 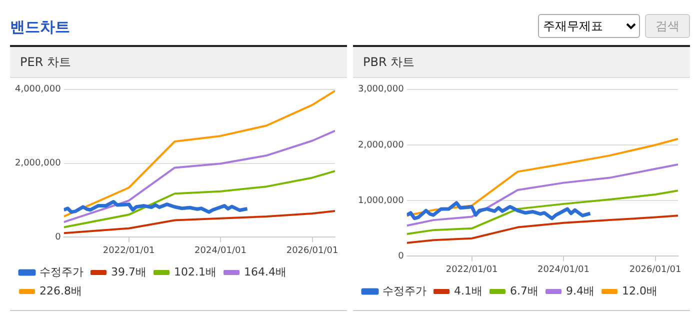 What do you see at coordinates (265, 271) in the screenshot?
I see `legend-label: 164.4배` at bounding box center [265, 271].